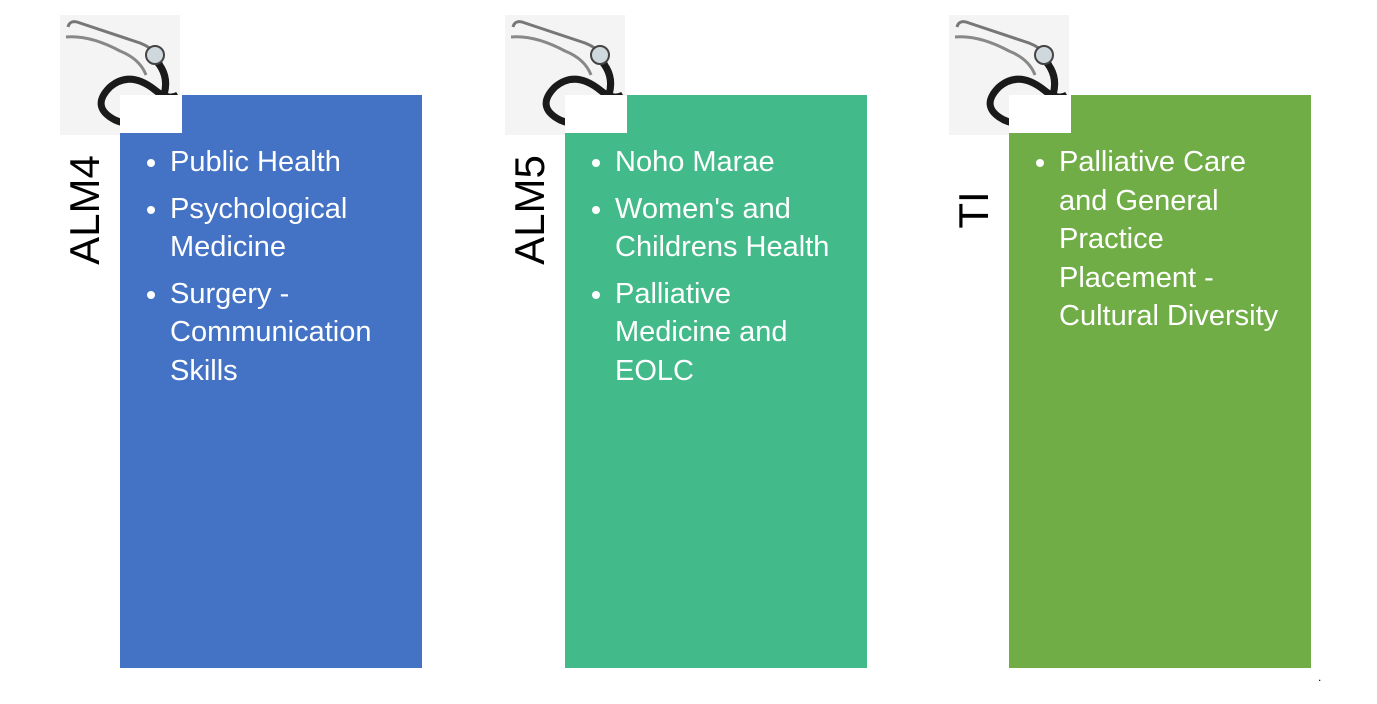 This screenshot has height=704, width=1377. Describe the element at coordinates (289, 228) in the screenshot. I see `list-item: Psychological Medicine` at that location.